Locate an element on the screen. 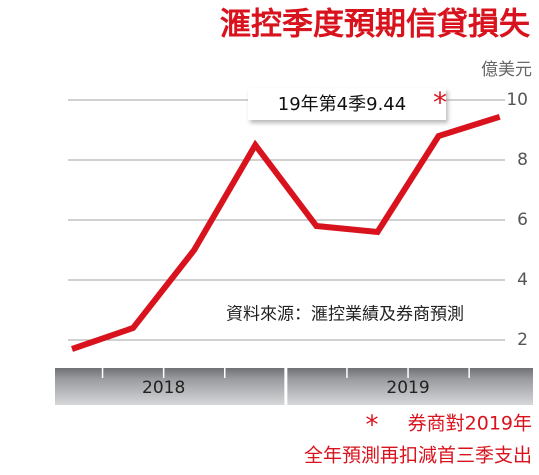  x-axis-band is located at coordinates (294, 386).